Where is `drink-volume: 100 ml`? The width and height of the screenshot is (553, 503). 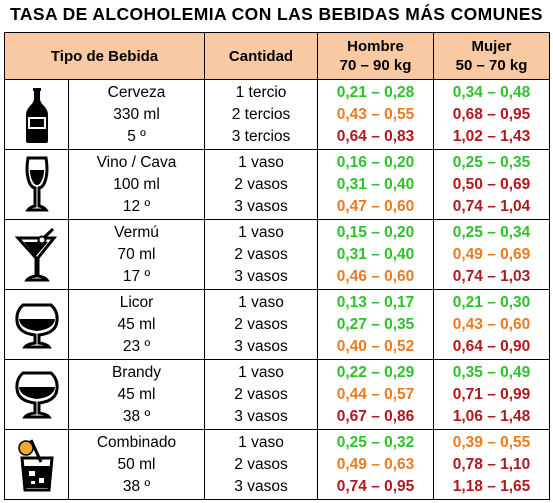 drink-volume: 100 ml is located at coordinates (136, 184).